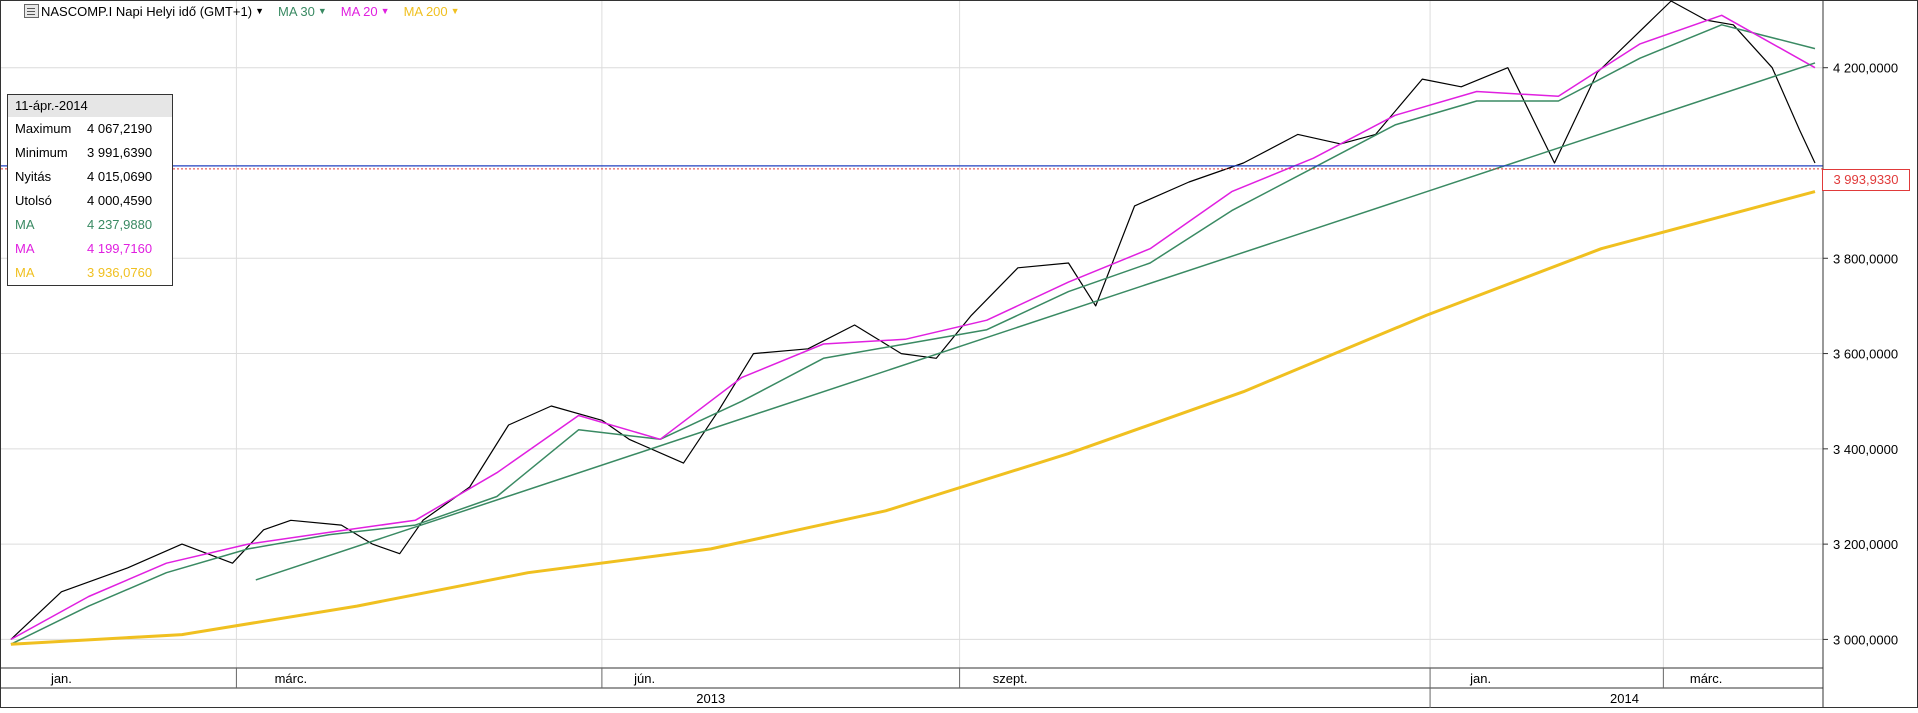 The image size is (1918, 713). I want to click on legend-ma200: MA 200 ▼, so click(432, 11).